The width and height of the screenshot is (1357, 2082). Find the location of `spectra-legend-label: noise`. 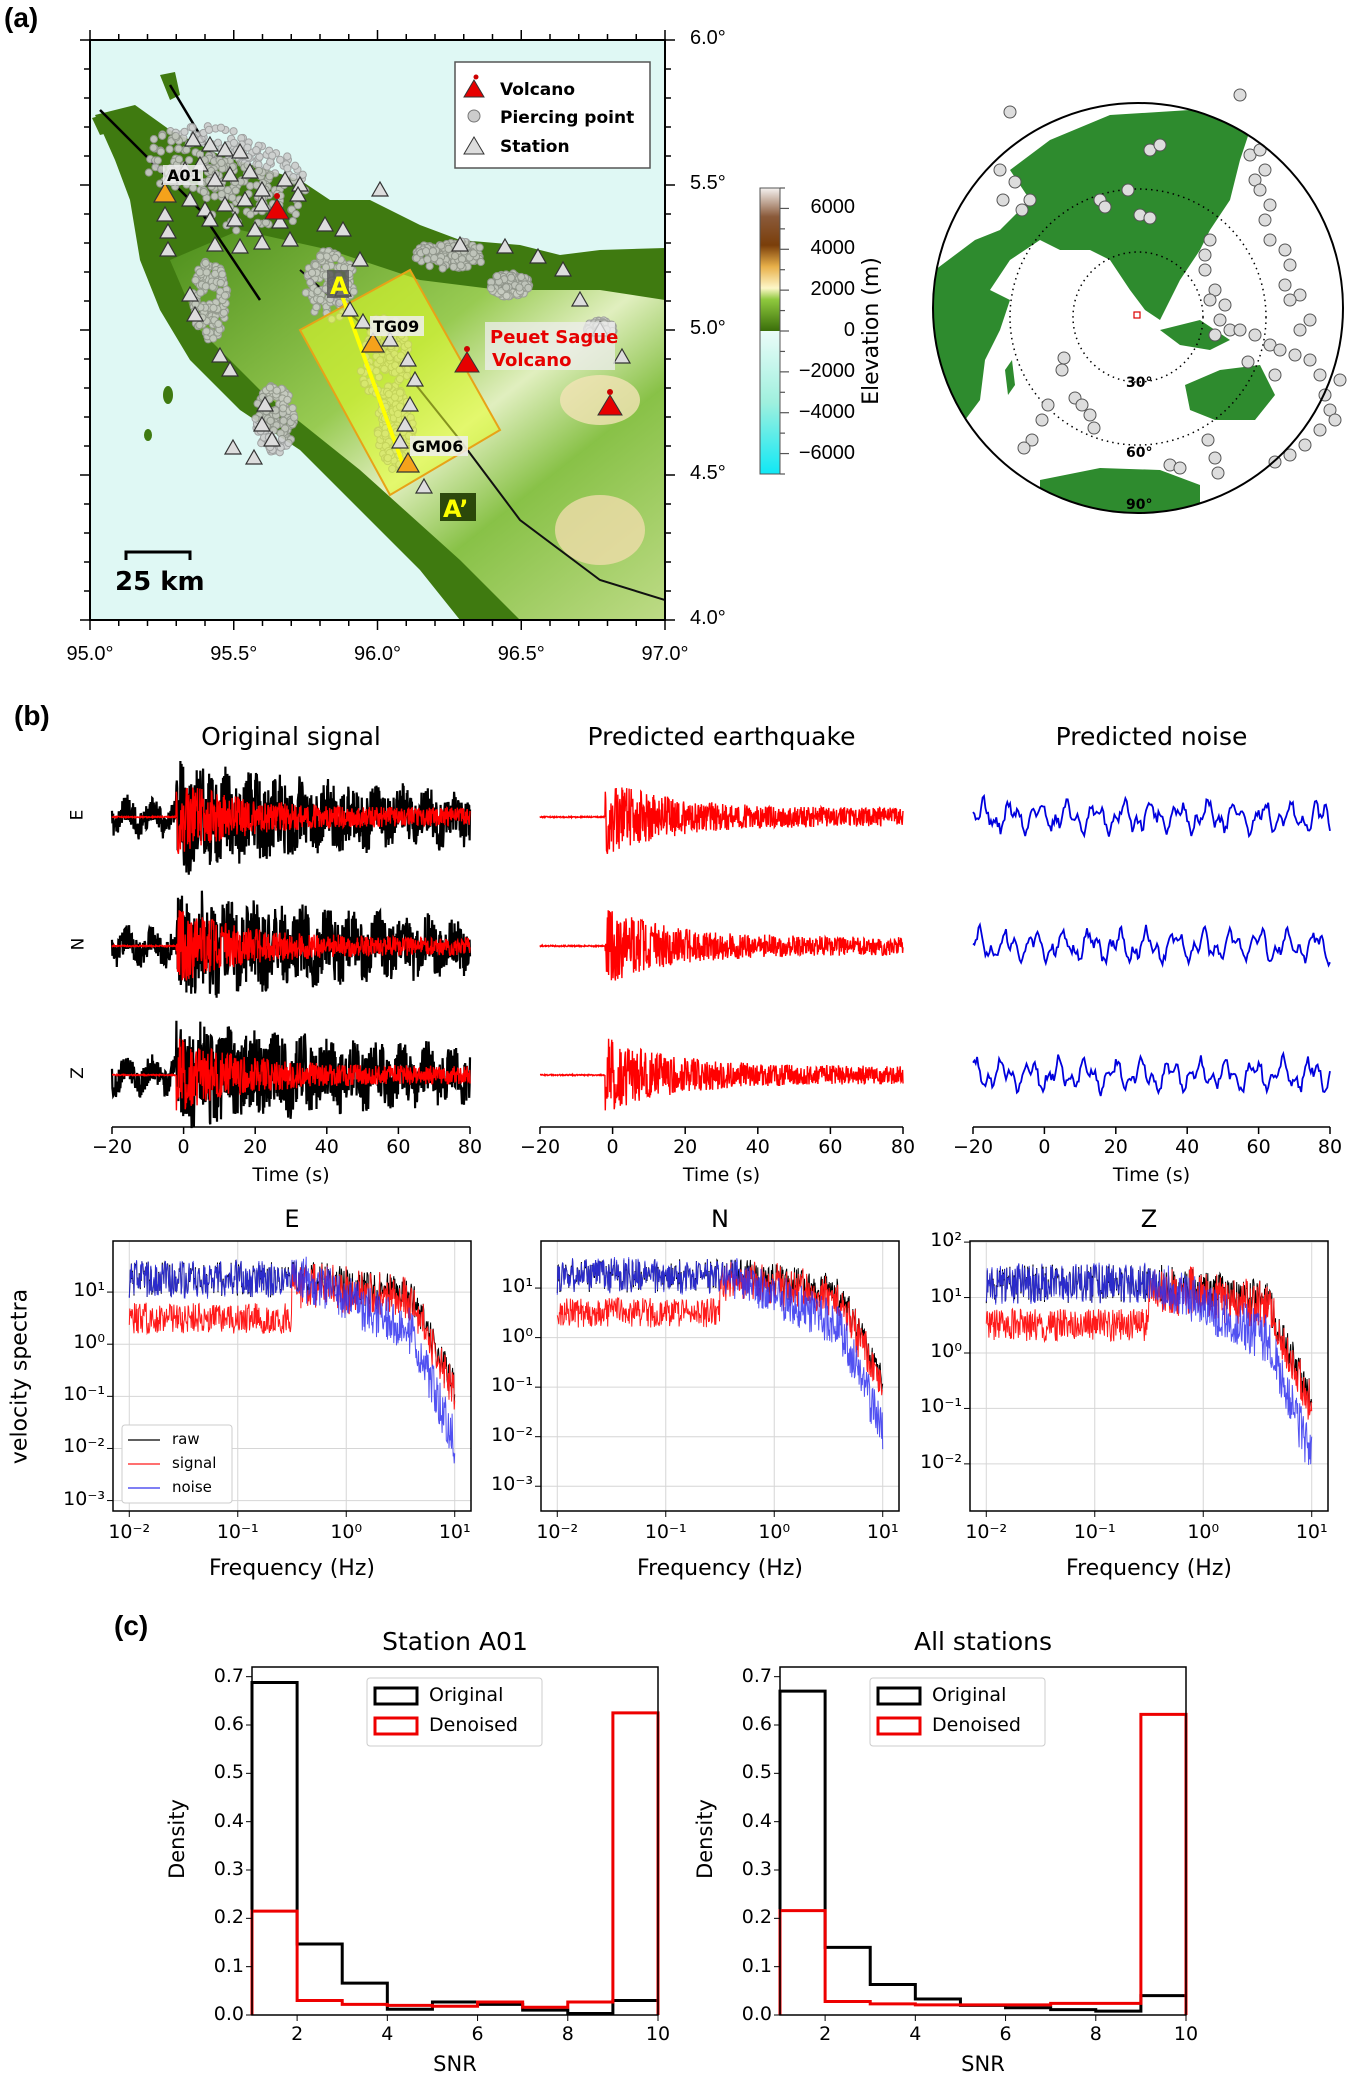

spectra-legend-label: noise is located at coordinates (192, 1487).